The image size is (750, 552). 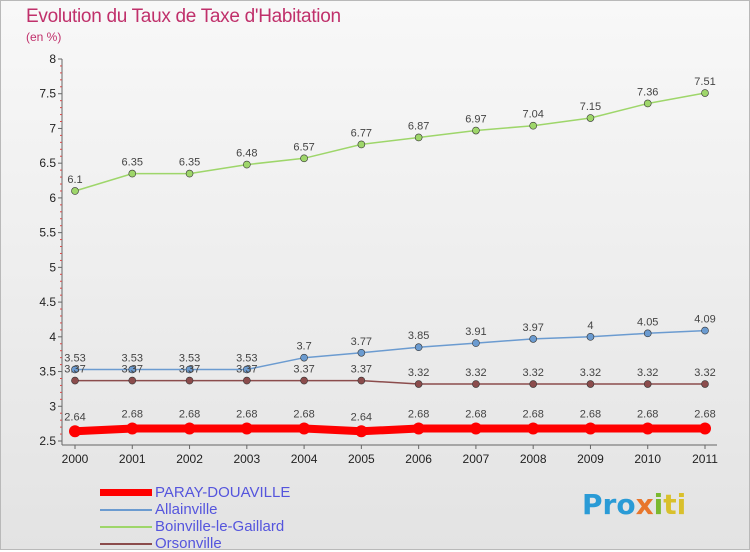 What do you see at coordinates (52, 198) in the screenshot?
I see `y-tick-label: 6` at bounding box center [52, 198].